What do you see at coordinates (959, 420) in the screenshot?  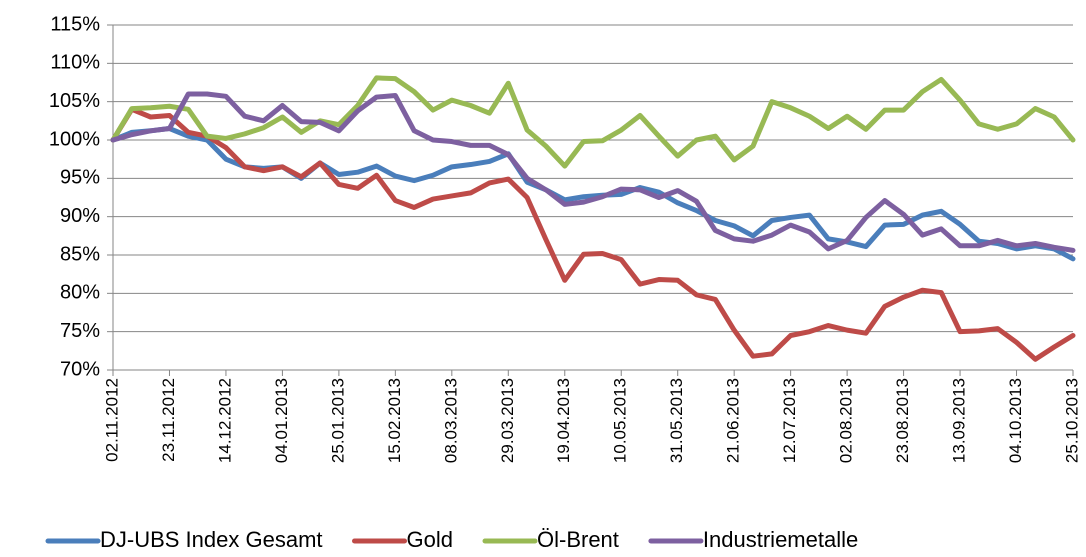 I see `x-tick-label: 13.09.2013` at bounding box center [959, 420].